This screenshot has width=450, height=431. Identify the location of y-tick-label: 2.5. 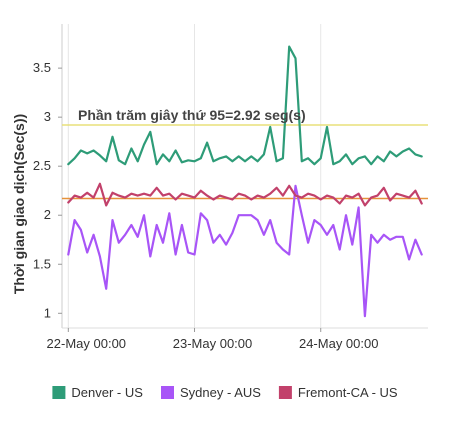
(42, 165).